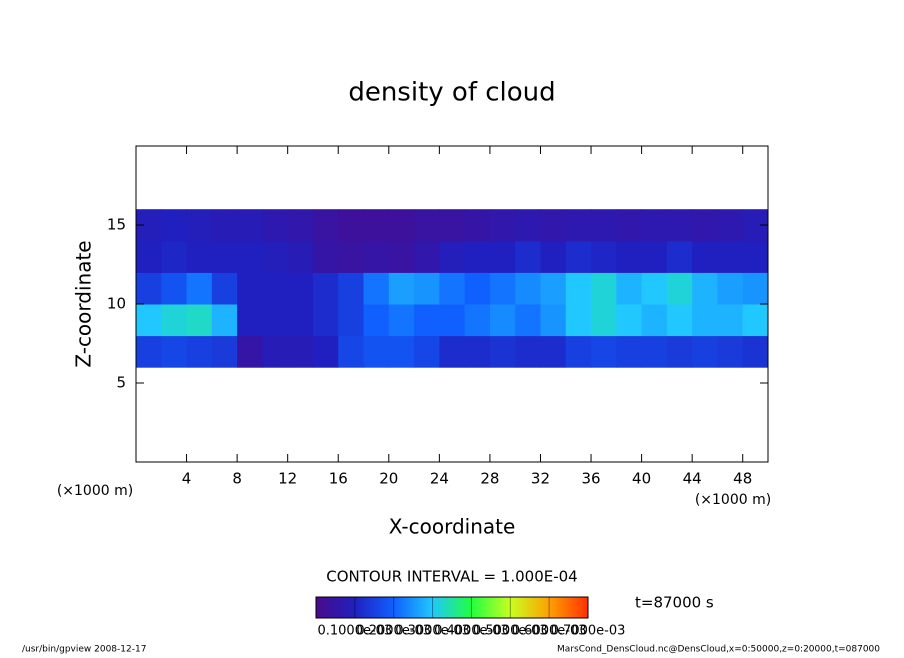 The width and height of the screenshot is (904, 658). I want to click on x-axis-label: X-coordinate, so click(452, 527).